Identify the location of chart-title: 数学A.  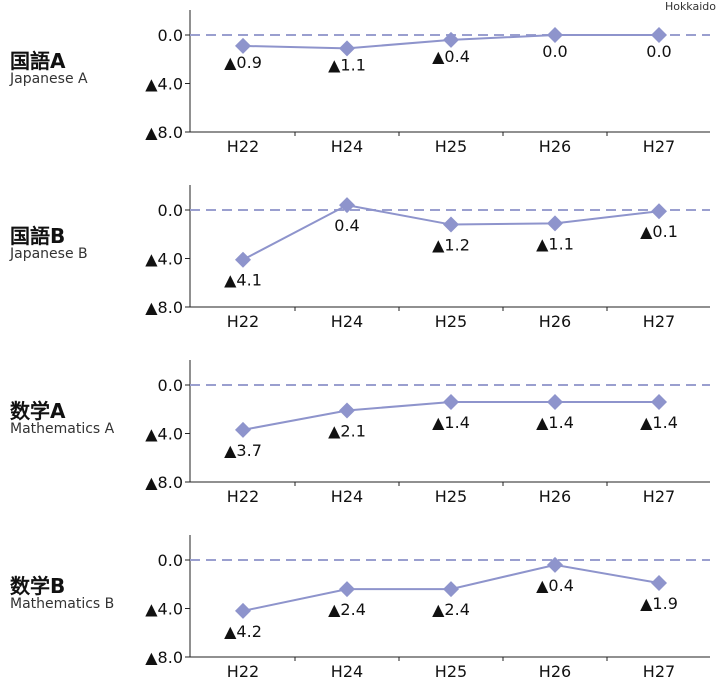
(38, 411).